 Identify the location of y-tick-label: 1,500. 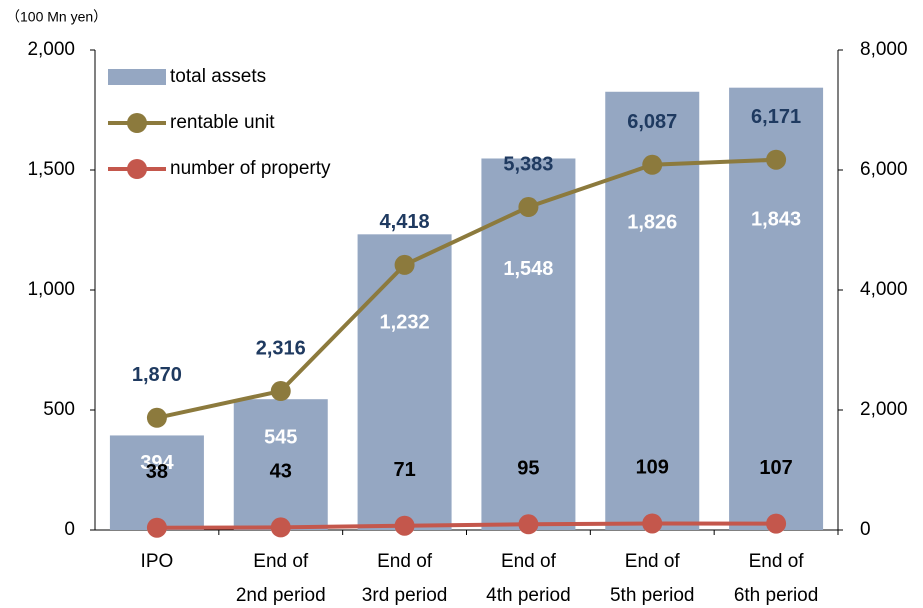
(51, 169).